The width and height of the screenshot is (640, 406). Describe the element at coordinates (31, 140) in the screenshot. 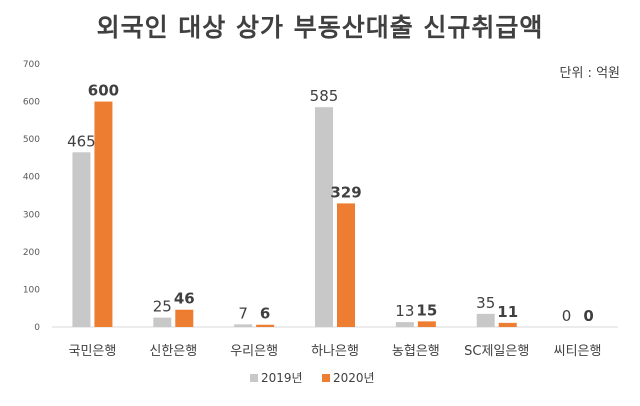

I see `y-tick-label: 500` at that location.